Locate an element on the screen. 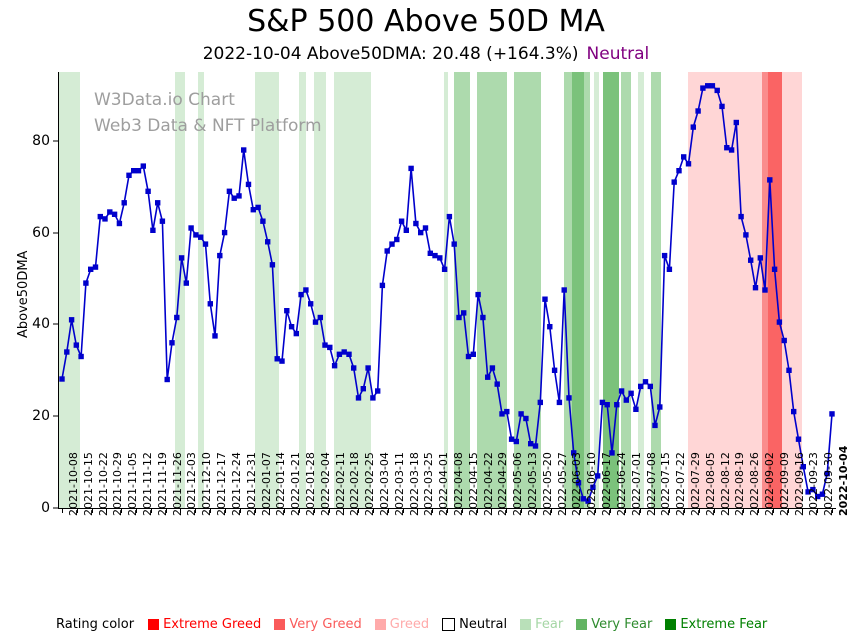 The width and height of the screenshot is (852, 641). x-tick-label: 2021-11-26 is located at coordinates (177, 484).